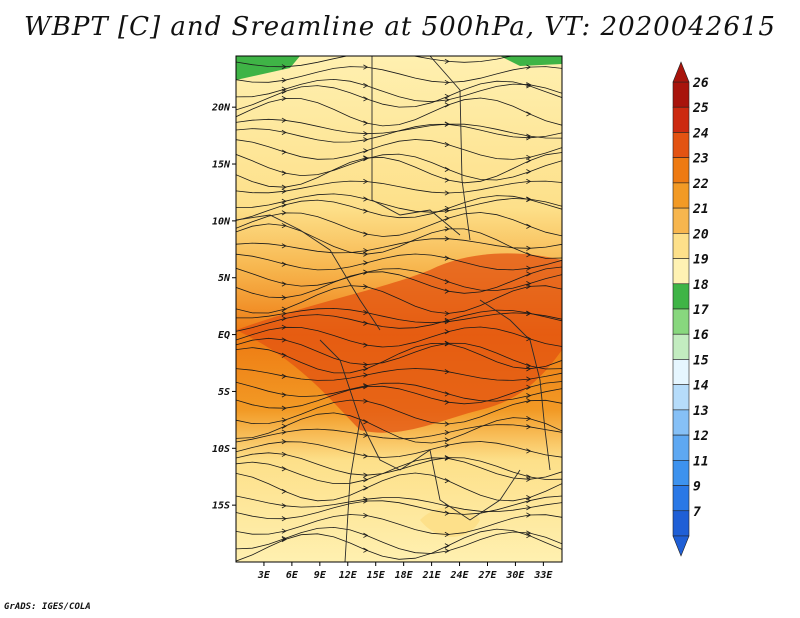  What do you see at coordinates (701, 260) in the screenshot?
I see `colorbar-label: 19` at bounding box center [701, 260].